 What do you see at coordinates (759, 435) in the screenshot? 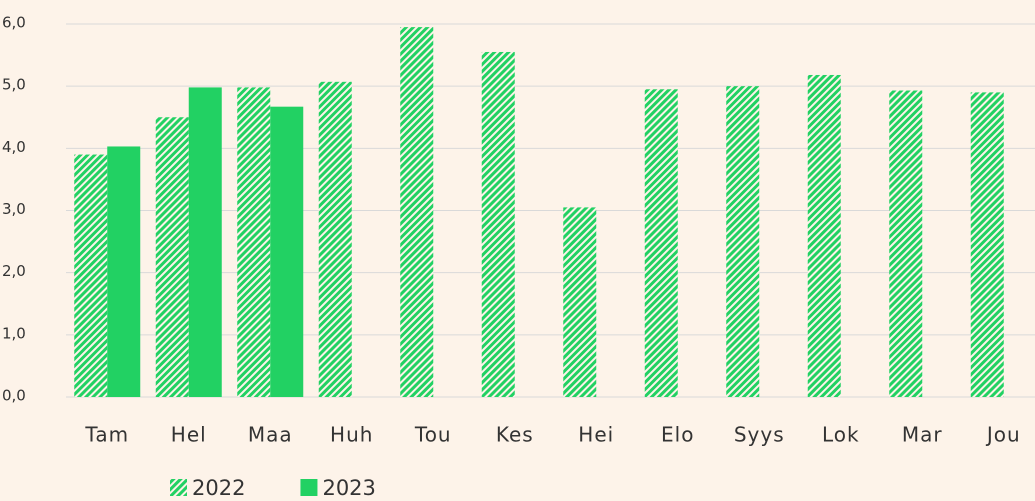
I see `x-tick-label: Syys` at bounding box center [759, 435].